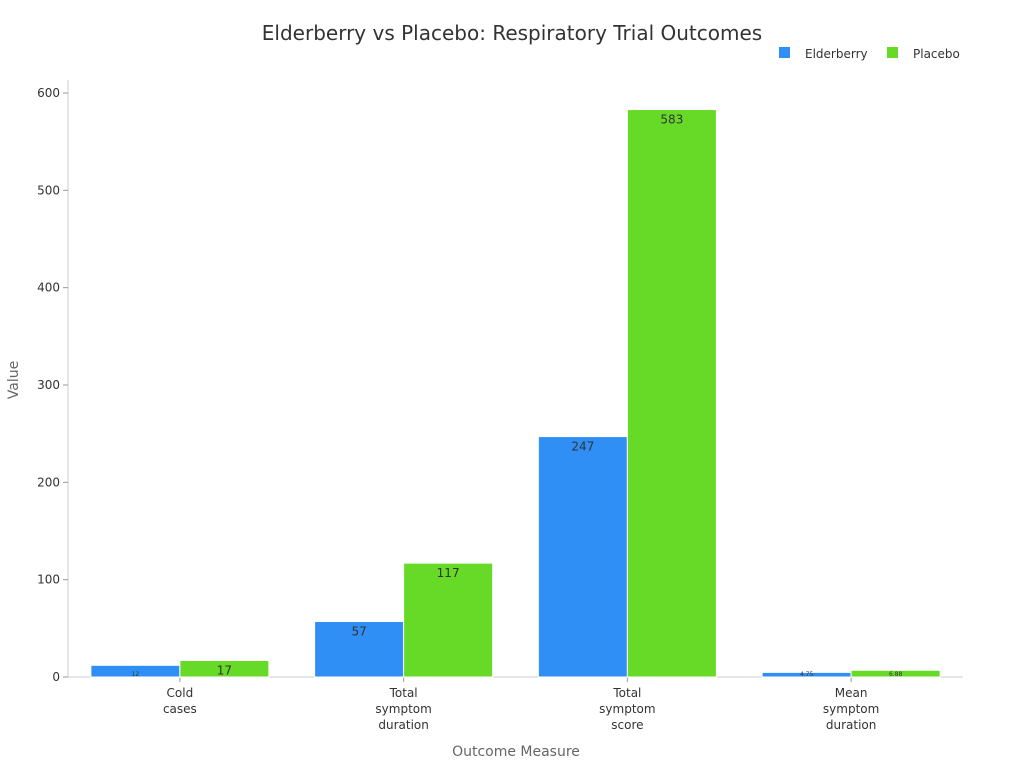 Image resolution: width=1024 pixels, height=772 pixels. I want to click on data-label: 57, so click(358, 632).